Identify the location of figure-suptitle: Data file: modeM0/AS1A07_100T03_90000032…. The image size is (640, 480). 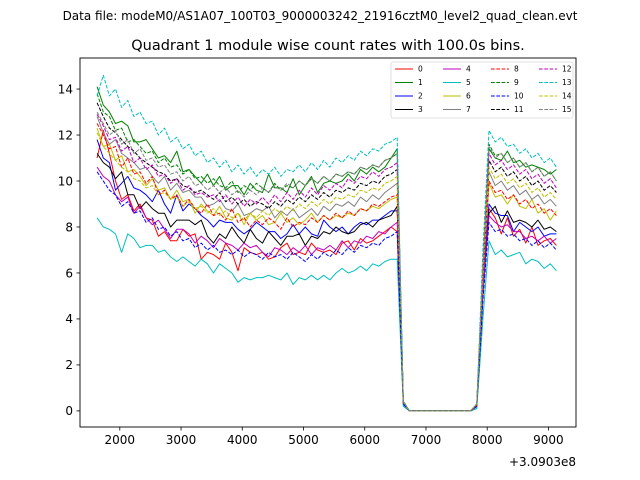
(320, 16).